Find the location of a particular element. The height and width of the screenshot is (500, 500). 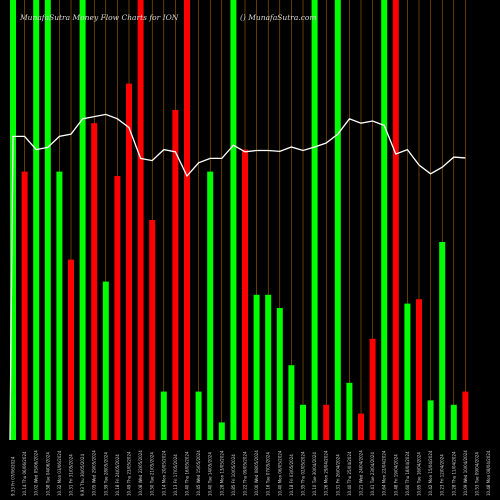

x-tick-label: 10.32 Mon 03/06/2024 is located at coordinates (59, 473).